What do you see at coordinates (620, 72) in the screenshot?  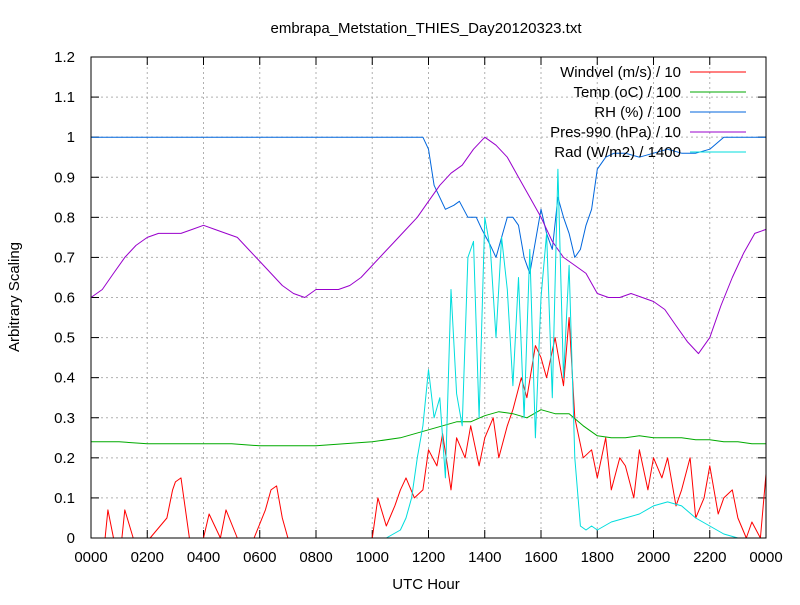 I see `legend-label: Windvel (m/s) / 10` at bounding box center [620, 72].